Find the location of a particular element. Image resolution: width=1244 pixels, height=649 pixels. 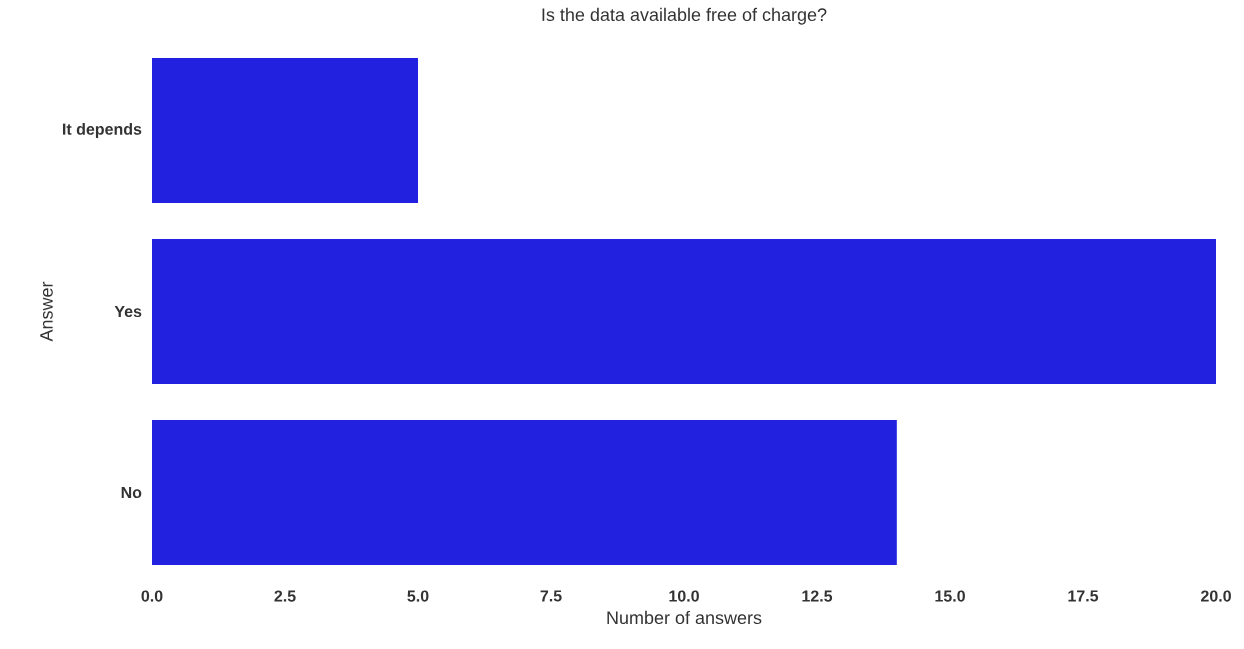

x-axis-title: Number of answers is located at coordinates (684, 617).